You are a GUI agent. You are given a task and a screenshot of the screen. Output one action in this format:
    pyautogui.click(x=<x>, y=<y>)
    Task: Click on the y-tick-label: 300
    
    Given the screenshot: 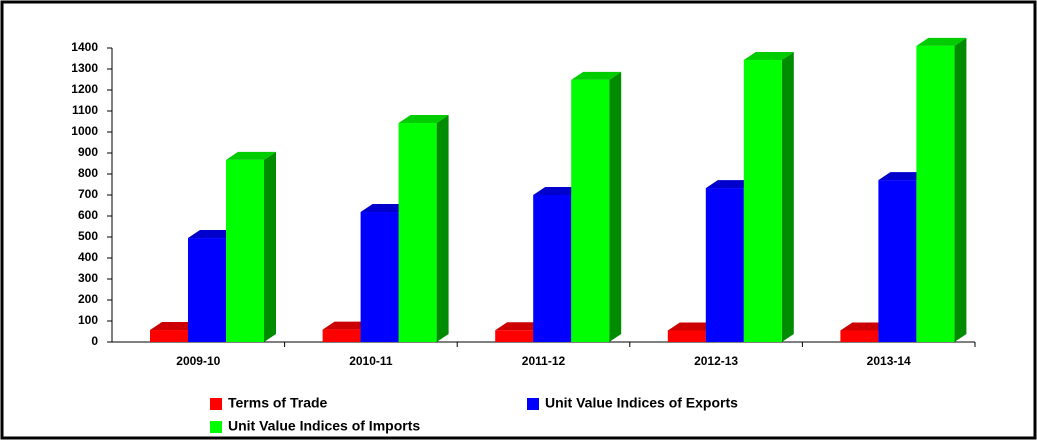 What is the action you would take?
    pyautogui.click(x=88, y=278)
    